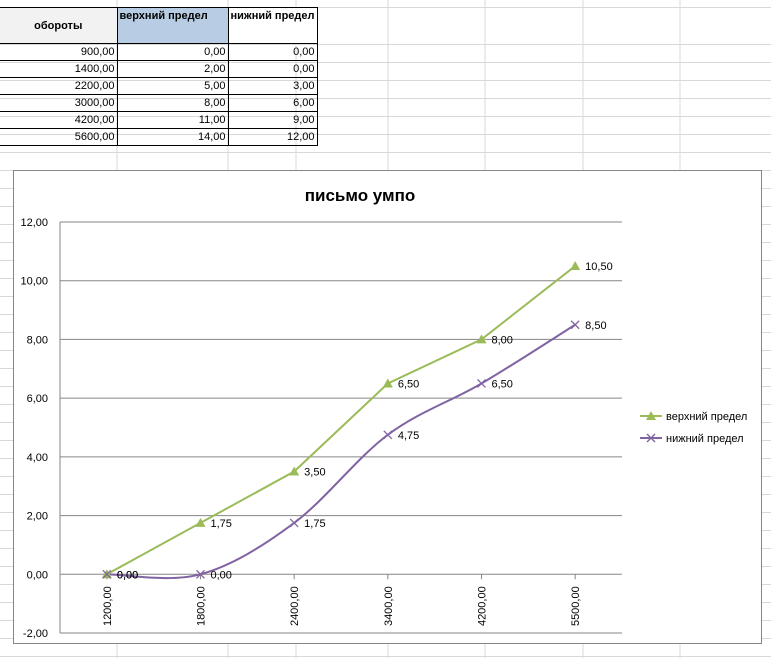 This screenshot has width=771, height=658. What do you see at coordinates (59, 120) in the screenshot?
I see `table-cell: 4200,00` at bounding box center [59, 120].